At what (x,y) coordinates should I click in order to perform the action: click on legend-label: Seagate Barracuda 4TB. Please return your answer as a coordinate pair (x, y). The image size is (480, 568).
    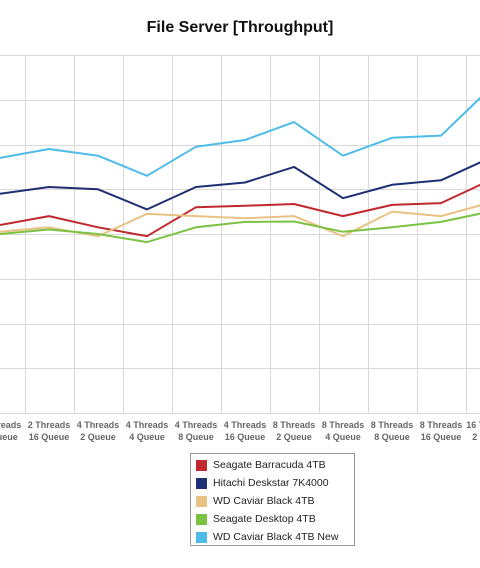
    Looking at the image, I should click on (269, 465).